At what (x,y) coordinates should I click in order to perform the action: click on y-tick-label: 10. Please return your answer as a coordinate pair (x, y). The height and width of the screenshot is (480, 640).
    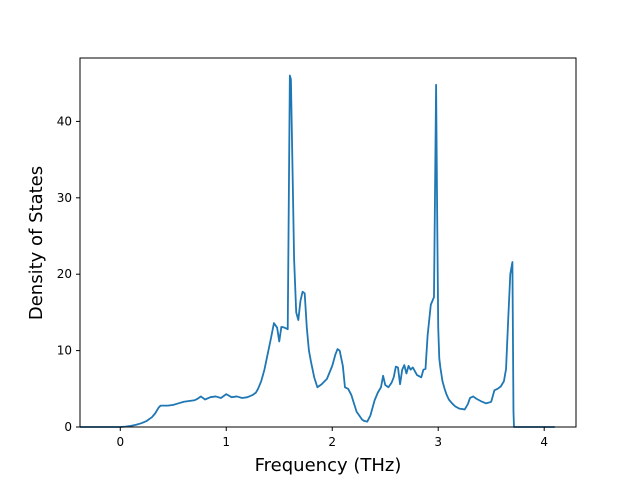
    Looking at the image, I should click on (64, 351).